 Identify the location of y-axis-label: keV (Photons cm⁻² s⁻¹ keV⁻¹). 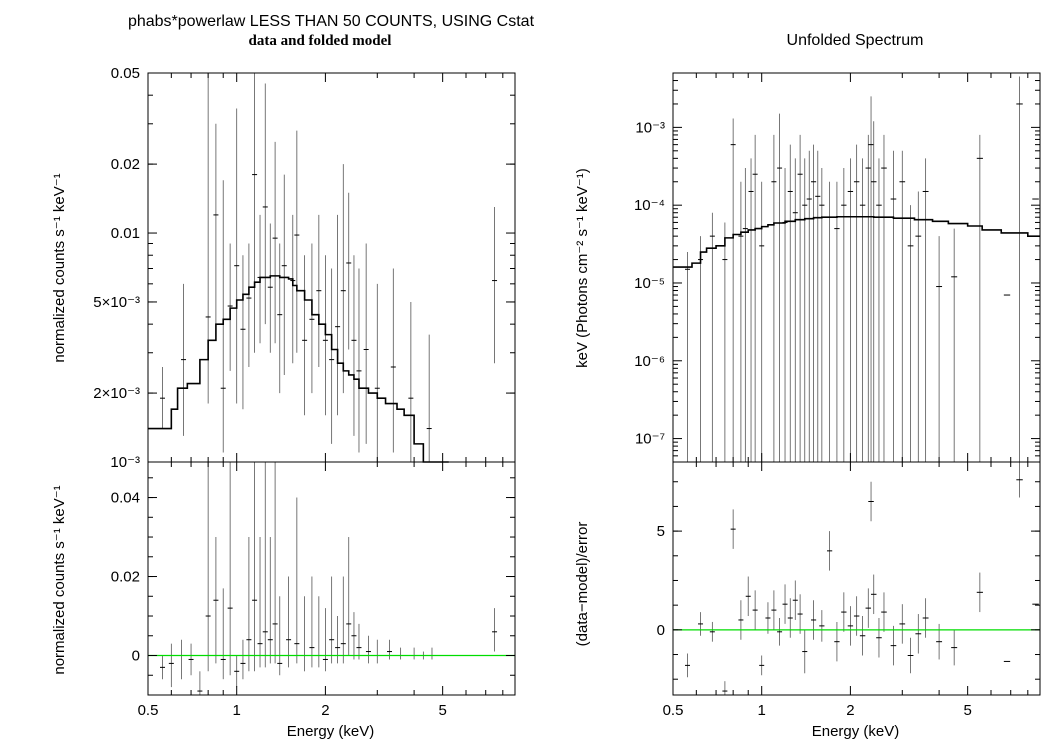
(582, 268).